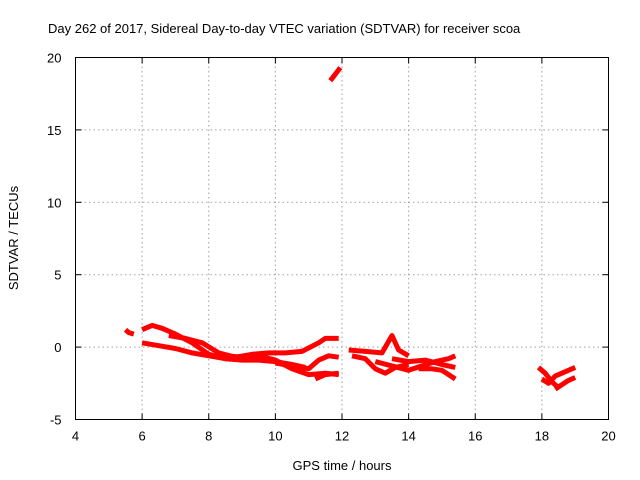 Image resolution: width=640 pixels, height=480 pixels. I want to click on x-tick-label: 14, so click(408, 436).